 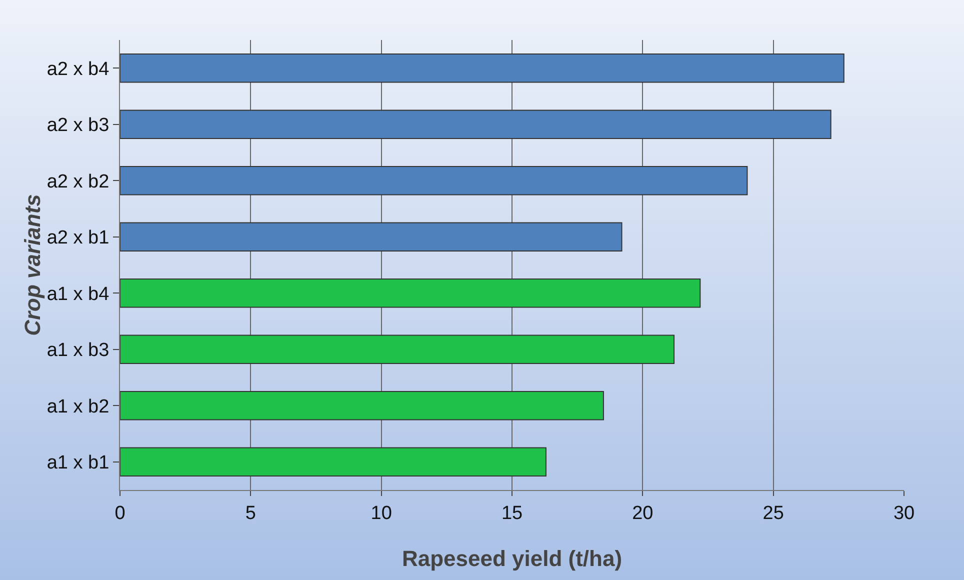 I want to click on y-tick-label: a2 x b1, so click(x=78, y=238).